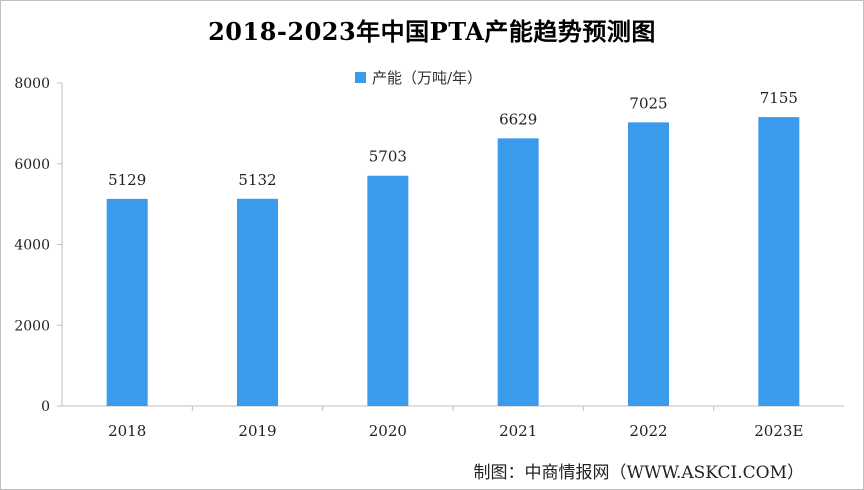  Describe the element at coordinates (32, 84) in the screenshot. I see `y-tick-label: 8000` at that location.